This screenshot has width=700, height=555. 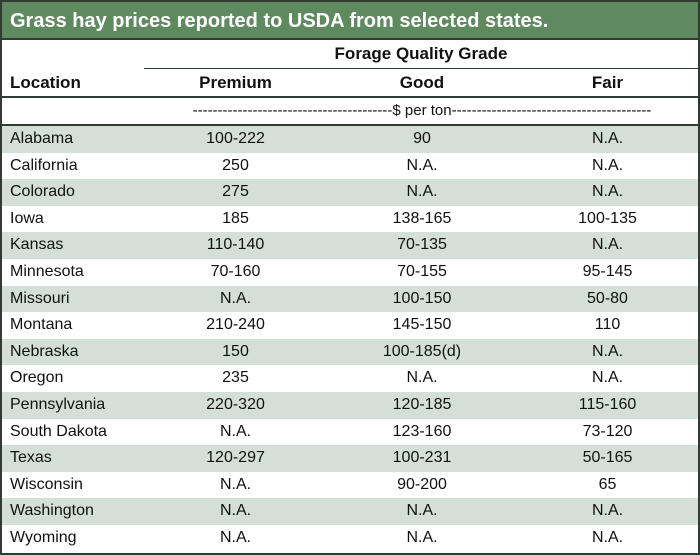 I want to click on premium-cell: 235, so click(x=235, y=378).